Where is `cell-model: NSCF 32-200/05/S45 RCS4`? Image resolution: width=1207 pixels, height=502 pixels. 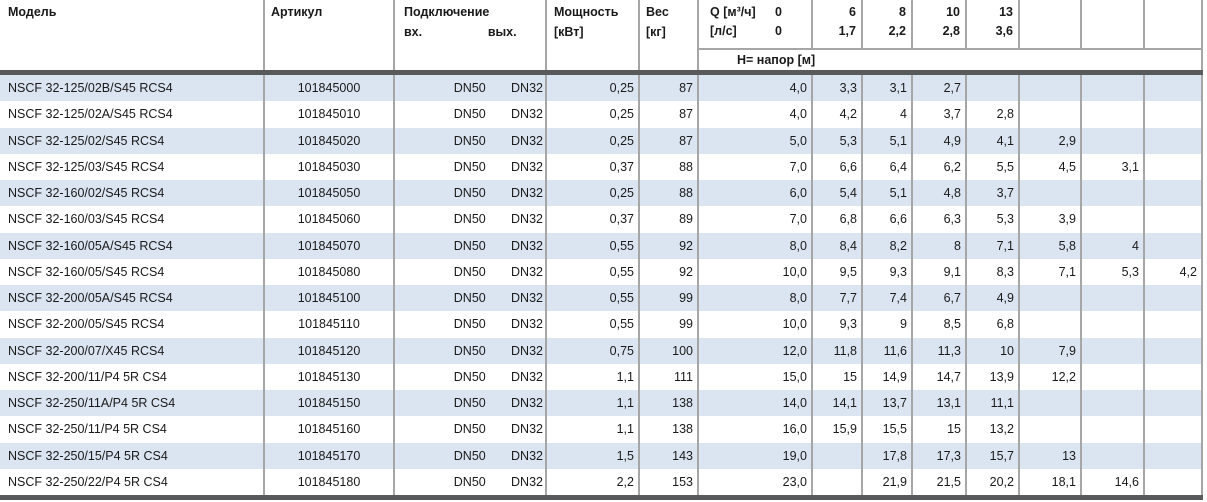 cell-model: NSCF 32-200/05/S45 RCS4 is located at coordinates (132, 324).